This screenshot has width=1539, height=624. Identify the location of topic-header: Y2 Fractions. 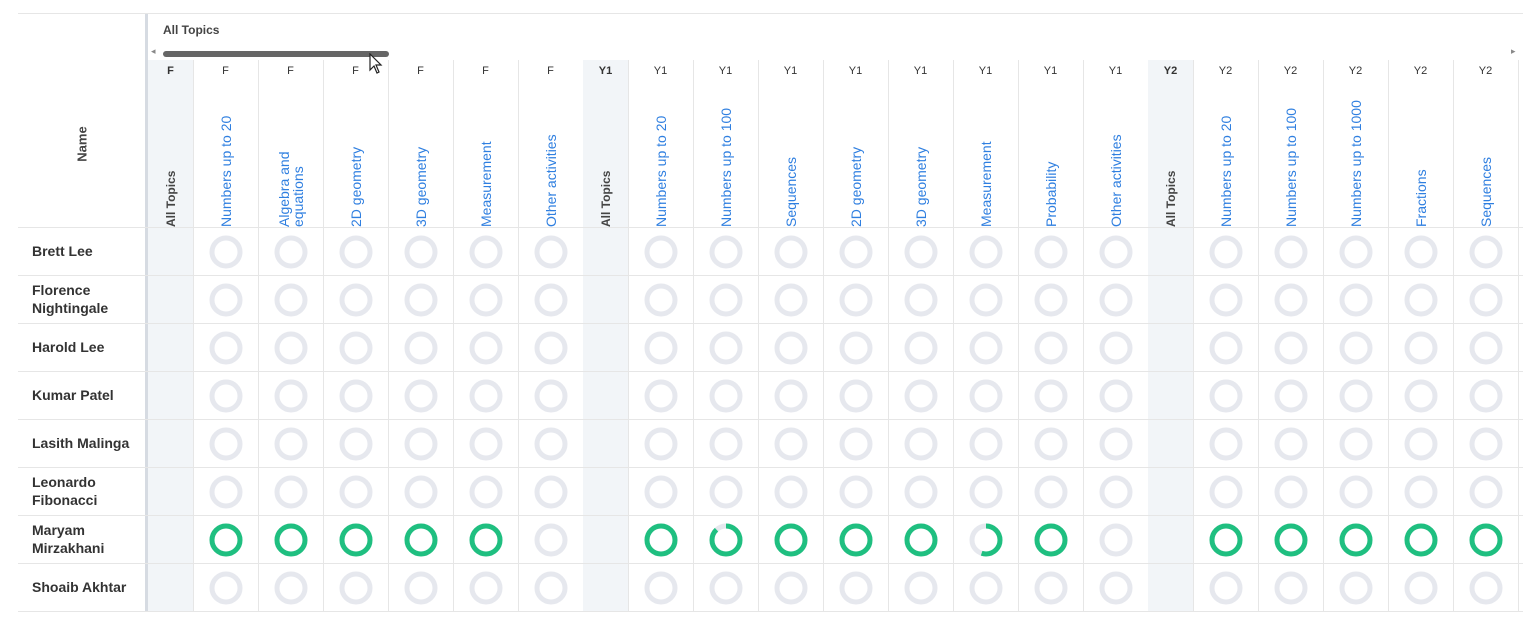
(1420, 143).